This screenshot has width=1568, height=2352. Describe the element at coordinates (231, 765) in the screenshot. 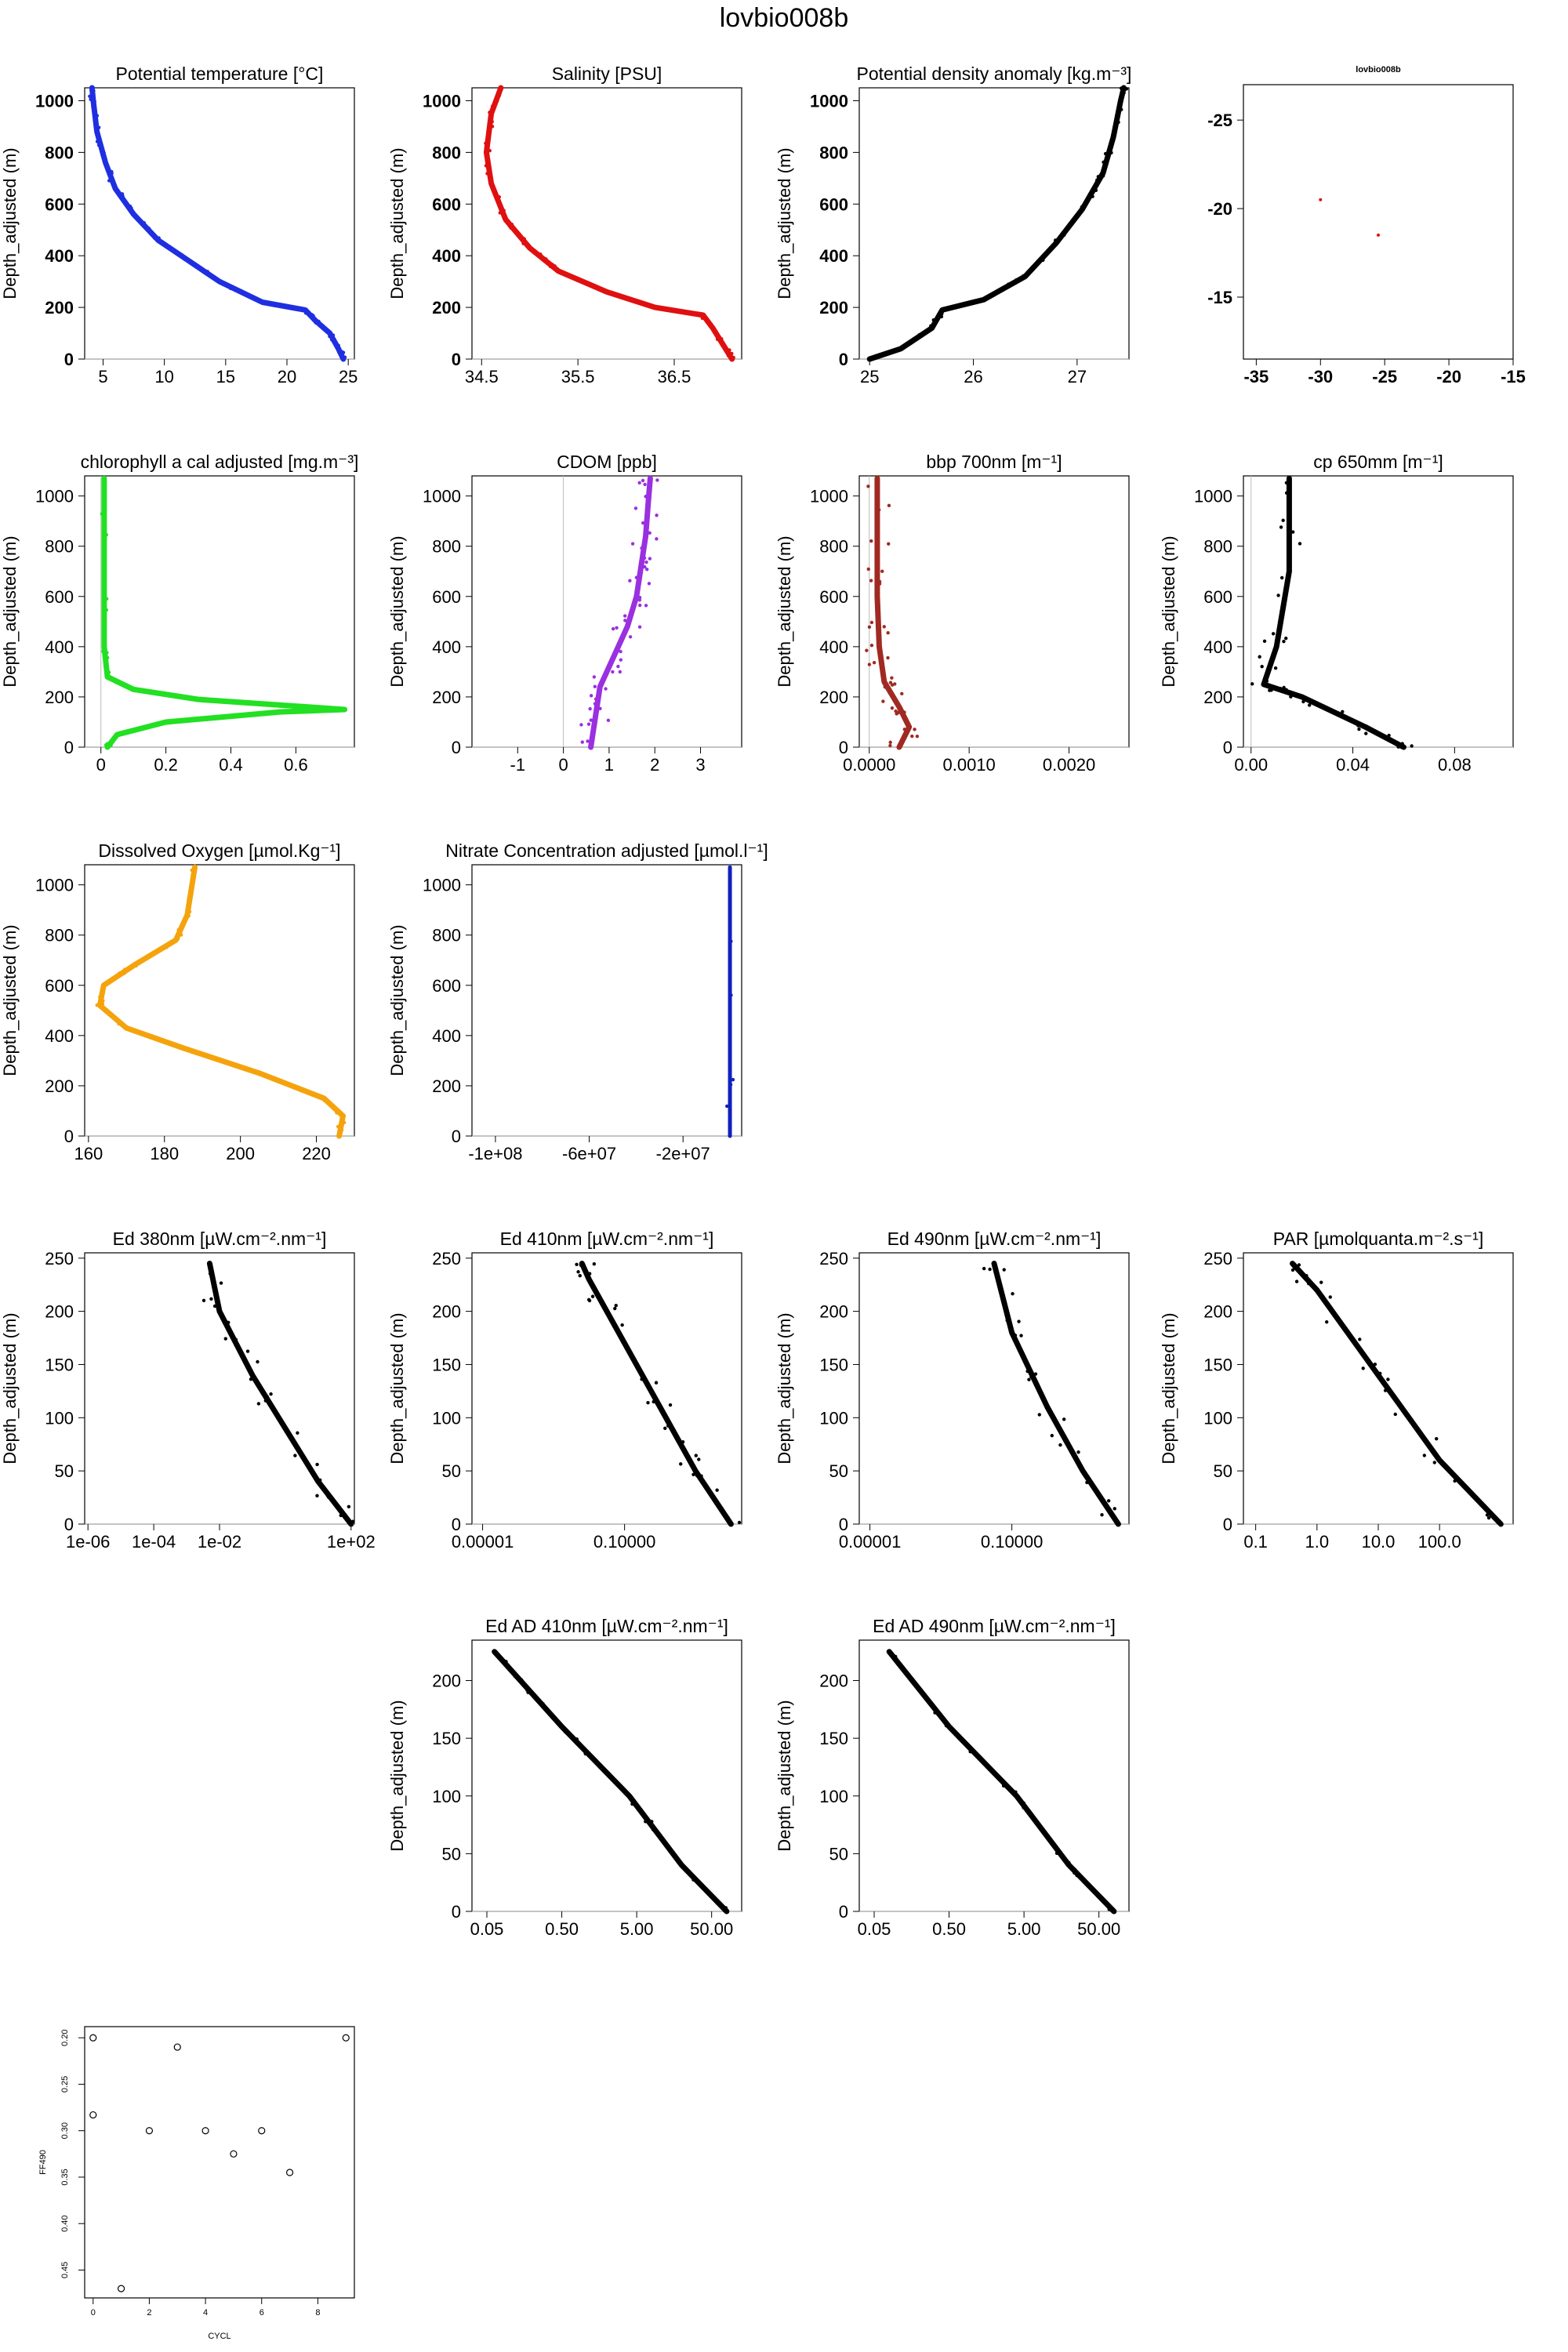

I see `x-tick-label: 0.4` at that location.